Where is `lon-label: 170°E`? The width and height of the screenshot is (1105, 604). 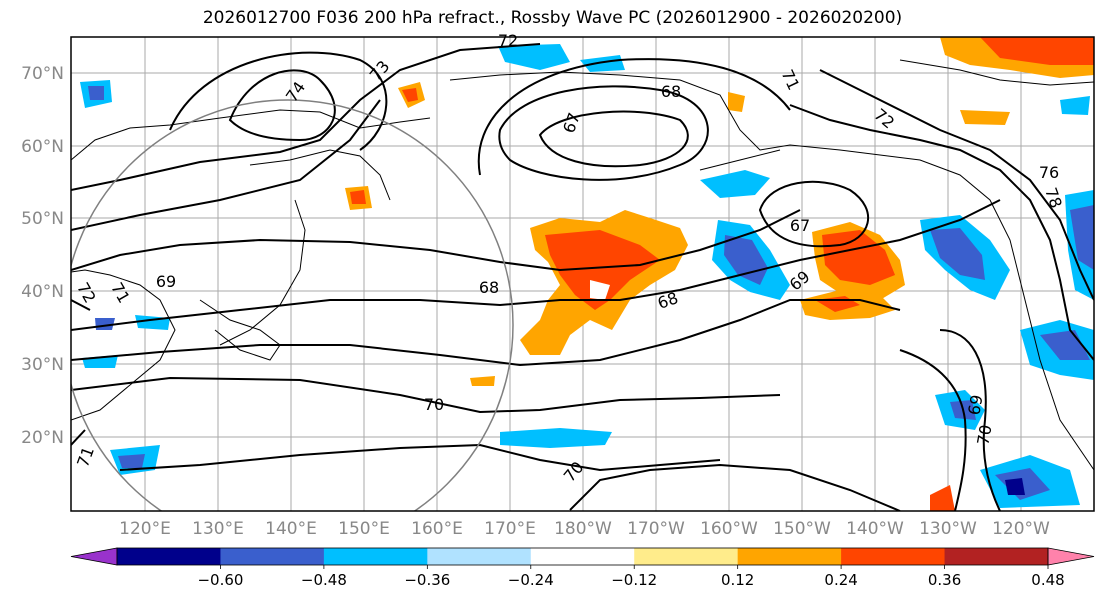 lon-label: 170°E is located at coordinates (510, 529).